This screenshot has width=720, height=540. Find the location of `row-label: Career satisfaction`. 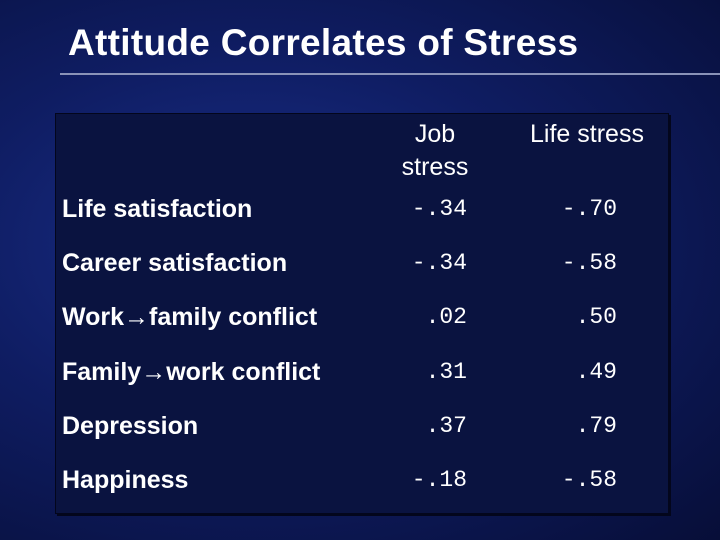

row-label: Career satisfaction is located at coordinates (175, 263).